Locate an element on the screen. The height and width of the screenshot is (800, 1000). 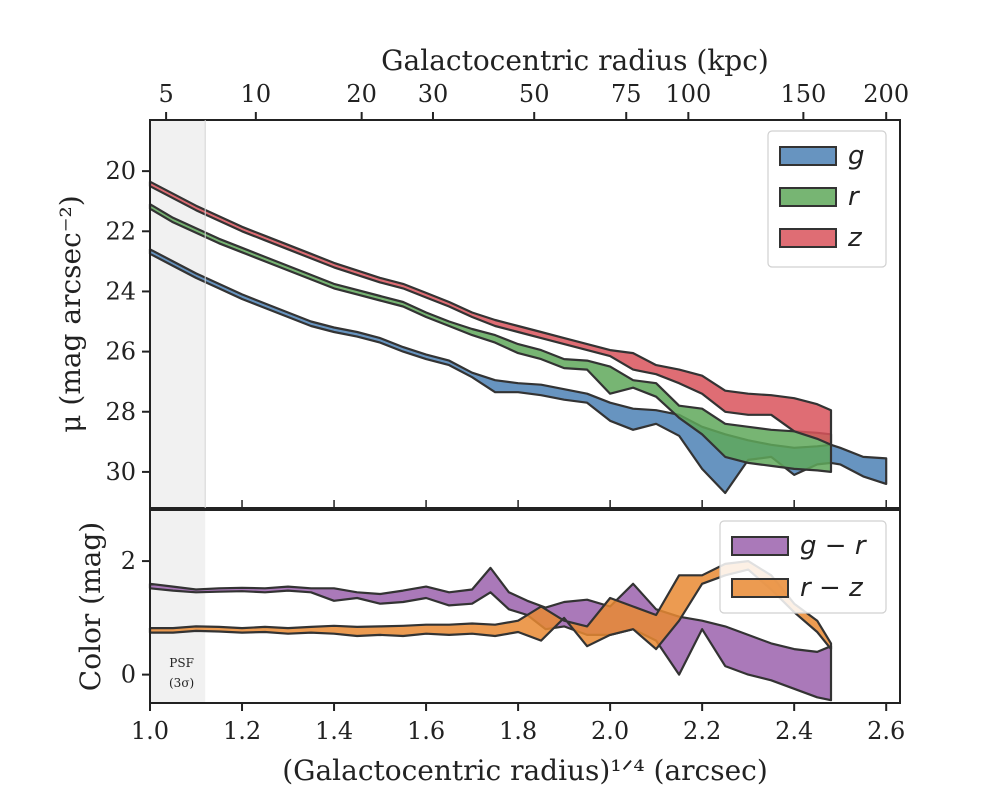
x-tick-label: 1.4 is located at coordinates (334, 731).